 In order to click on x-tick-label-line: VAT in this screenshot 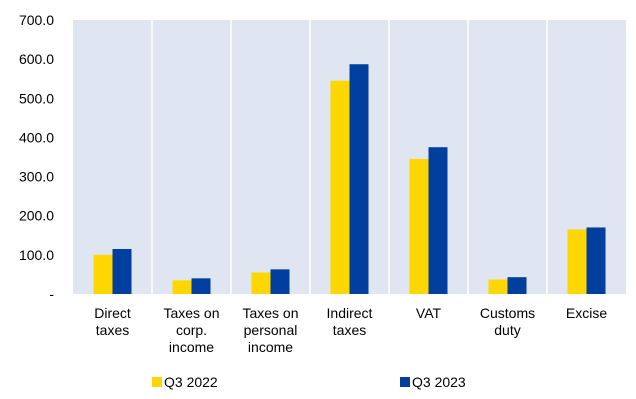, I will do `click(429, 313)`.